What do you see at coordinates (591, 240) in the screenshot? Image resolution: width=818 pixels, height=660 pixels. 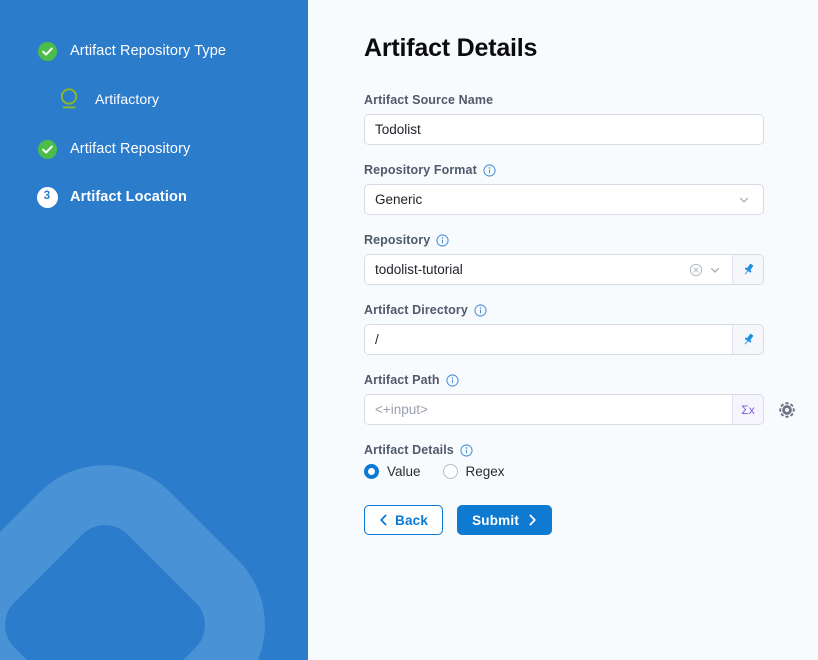 I see `field-label: Repository` at bounding box center [591, 240].